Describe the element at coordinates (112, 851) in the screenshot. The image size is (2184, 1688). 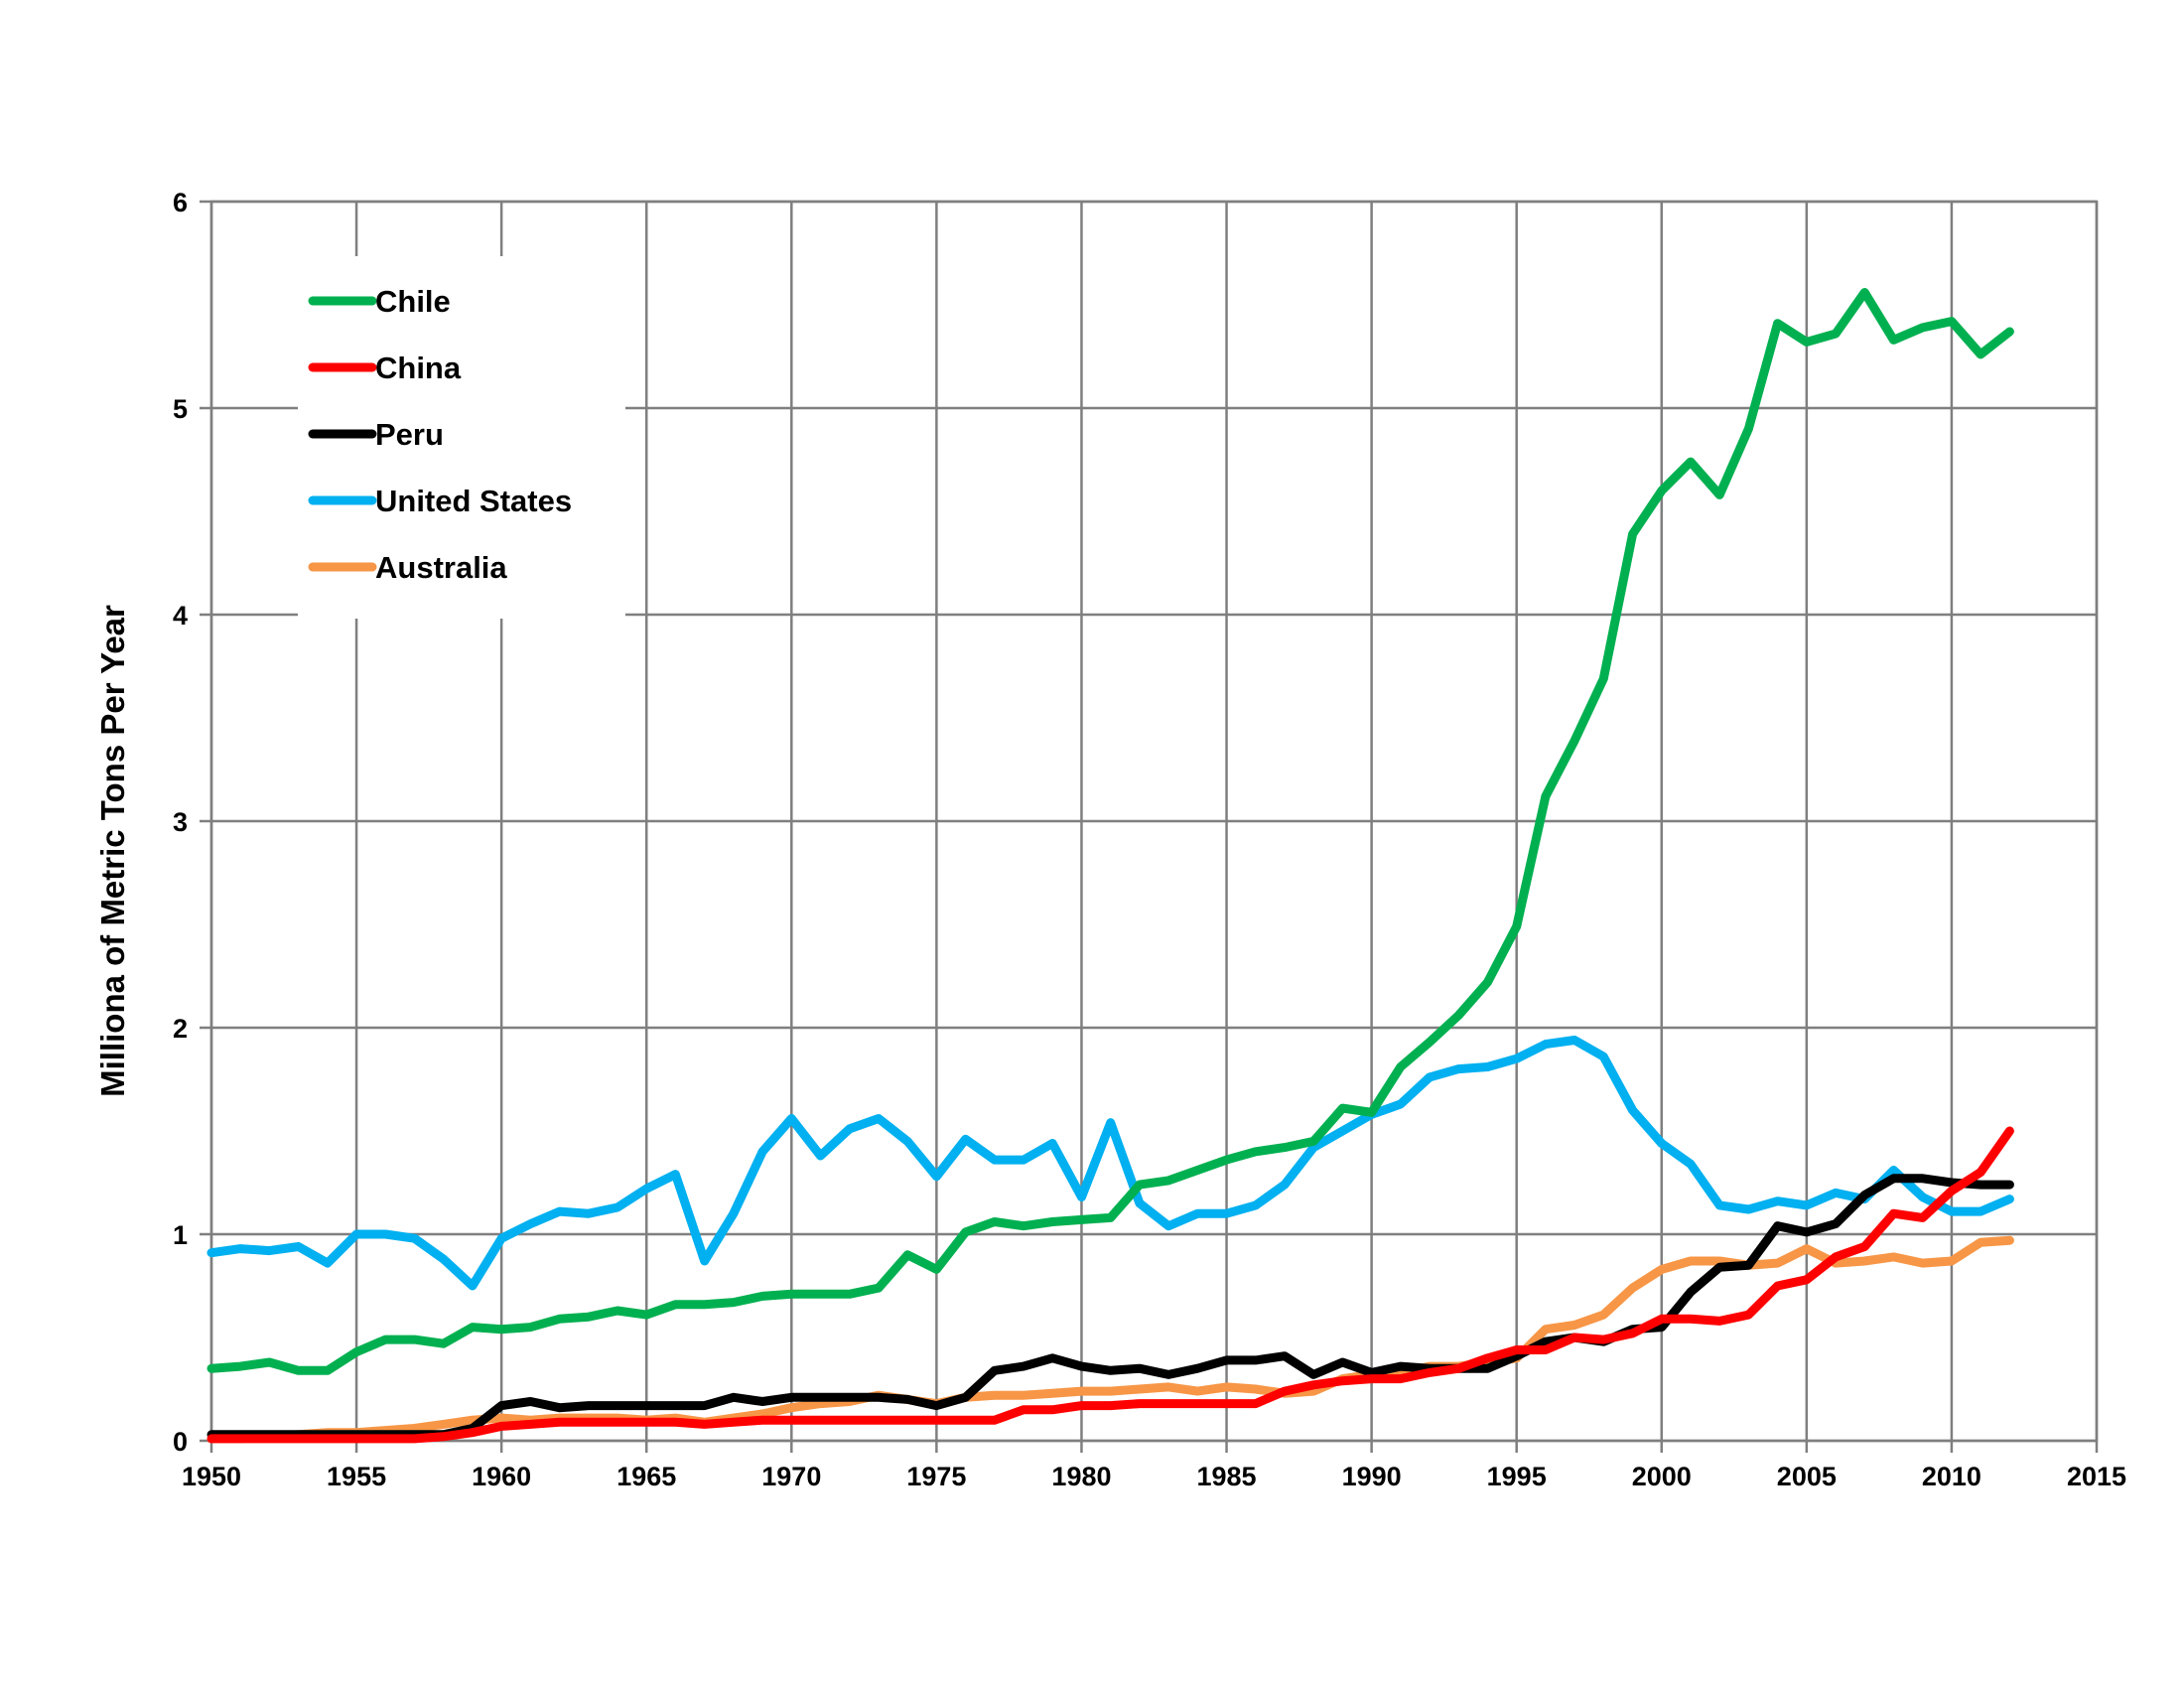
I see `y-axis-label: Milliona of Metric Tons Per Year` at that location.